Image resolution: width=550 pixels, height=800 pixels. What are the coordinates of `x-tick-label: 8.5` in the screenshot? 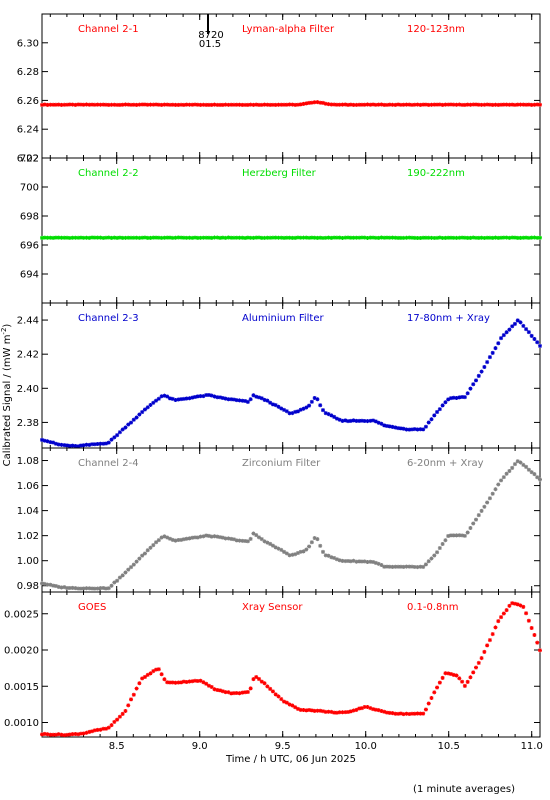 It's located at (117, 746).